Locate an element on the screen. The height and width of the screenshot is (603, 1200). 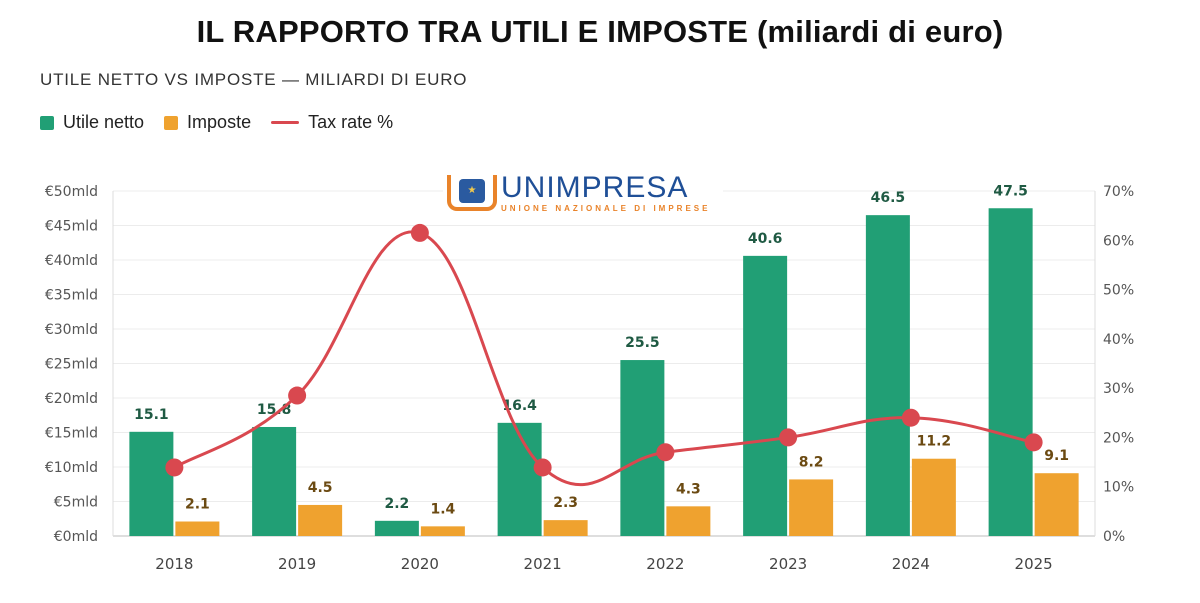
data-label-imposte: 2.3 is located at coordinates (565, 503).